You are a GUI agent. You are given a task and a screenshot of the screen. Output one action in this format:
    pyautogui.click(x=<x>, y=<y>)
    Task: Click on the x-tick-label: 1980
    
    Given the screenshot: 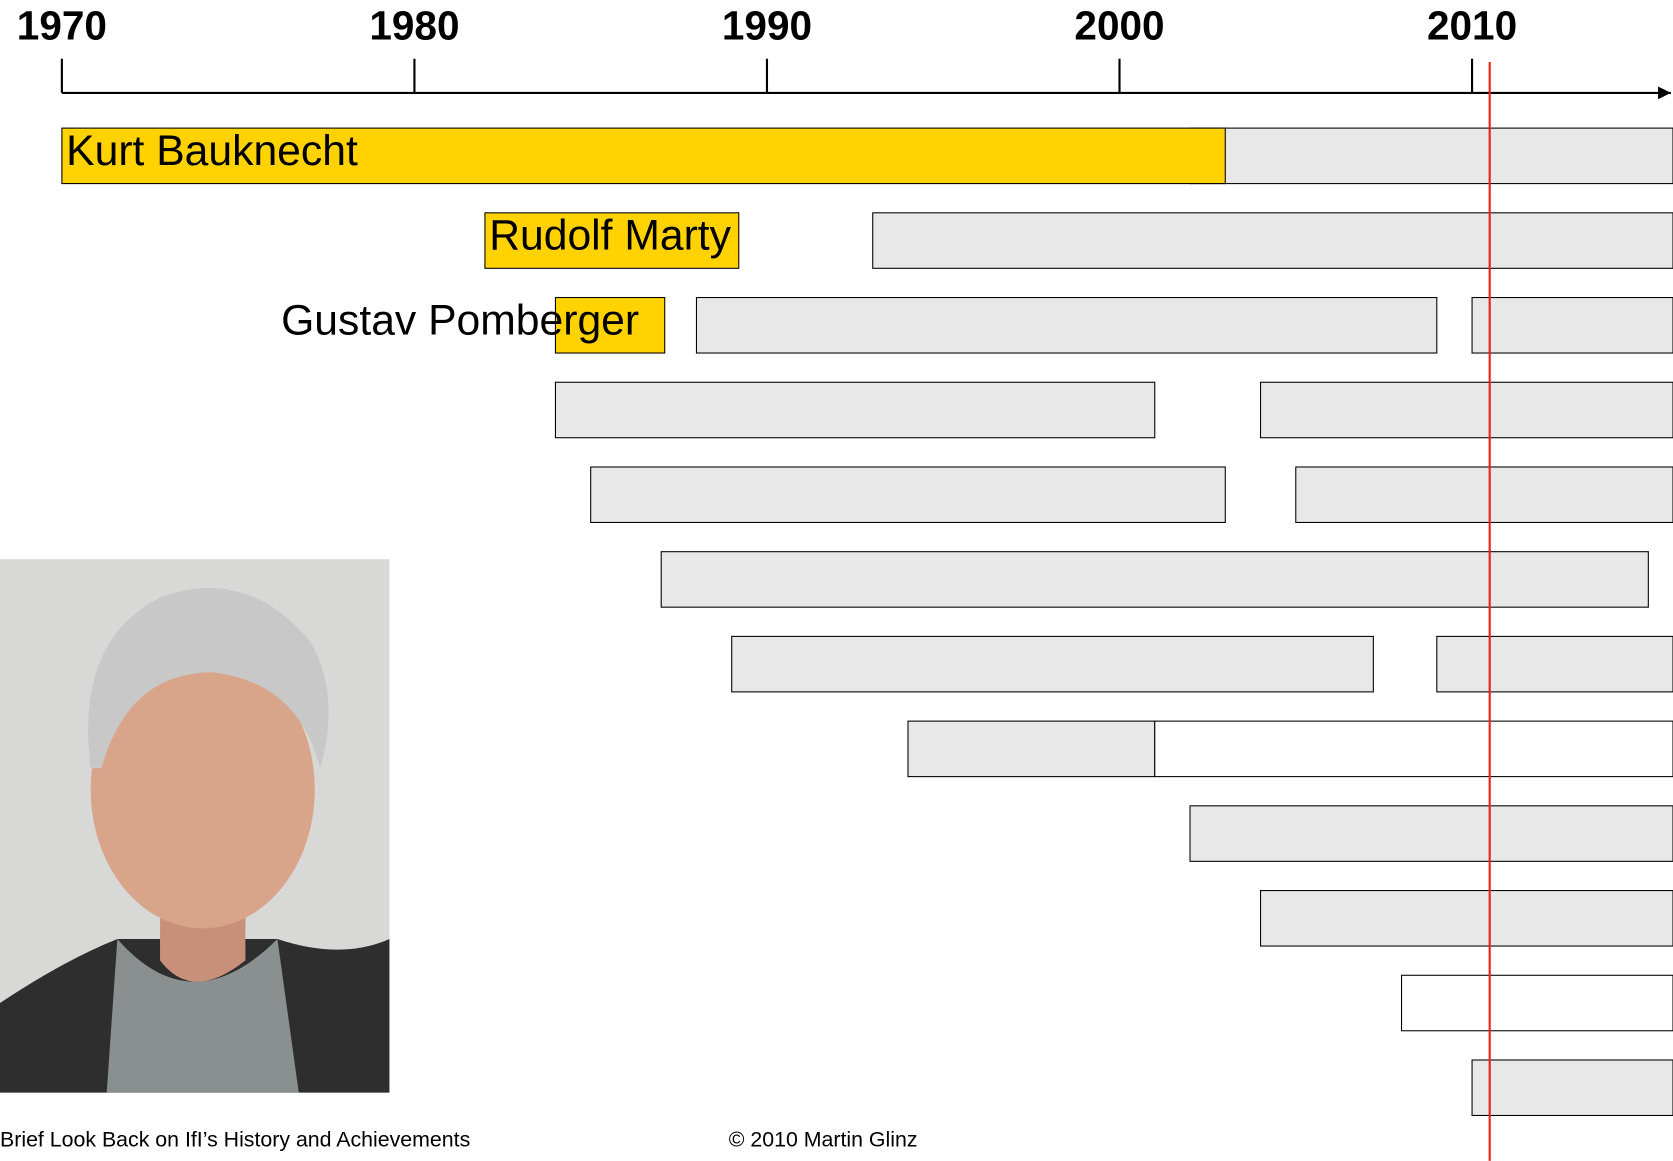 What is the action you would take?
    pyautogui.click(x=414, y=26)
    